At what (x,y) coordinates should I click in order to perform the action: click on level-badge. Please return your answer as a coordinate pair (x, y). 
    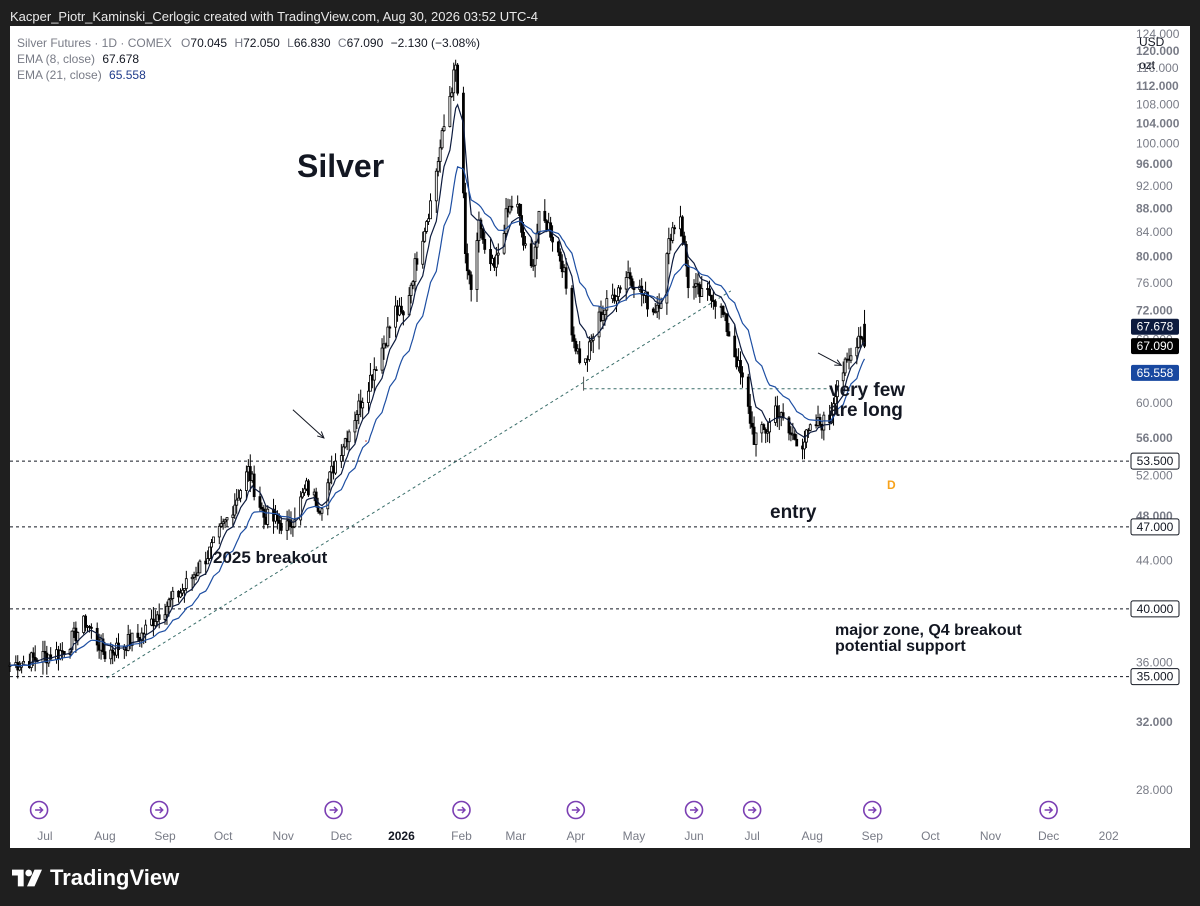
    Looking at the image, I should click on (1155, 461).